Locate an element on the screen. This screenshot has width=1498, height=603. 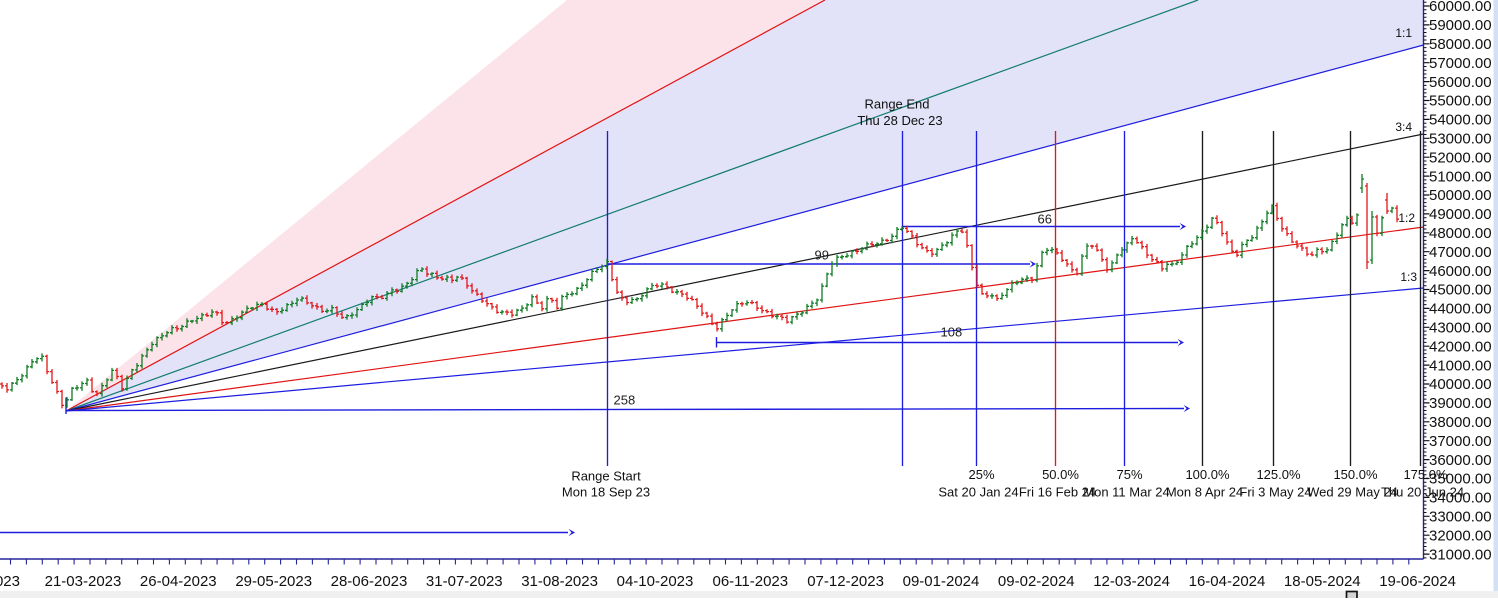
svg-text: 47000.00 is located at coordinates (1460, 252).